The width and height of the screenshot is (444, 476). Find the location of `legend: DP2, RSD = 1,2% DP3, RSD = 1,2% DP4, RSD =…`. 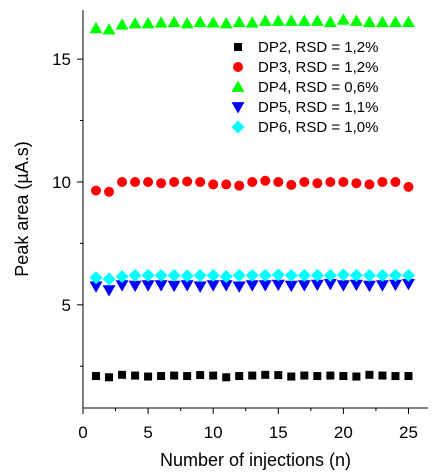

legend: DP2, RSD = 1,2% DP3, RSD = 1,2% DP4, RSD =… is located at coordinates (304, 87).